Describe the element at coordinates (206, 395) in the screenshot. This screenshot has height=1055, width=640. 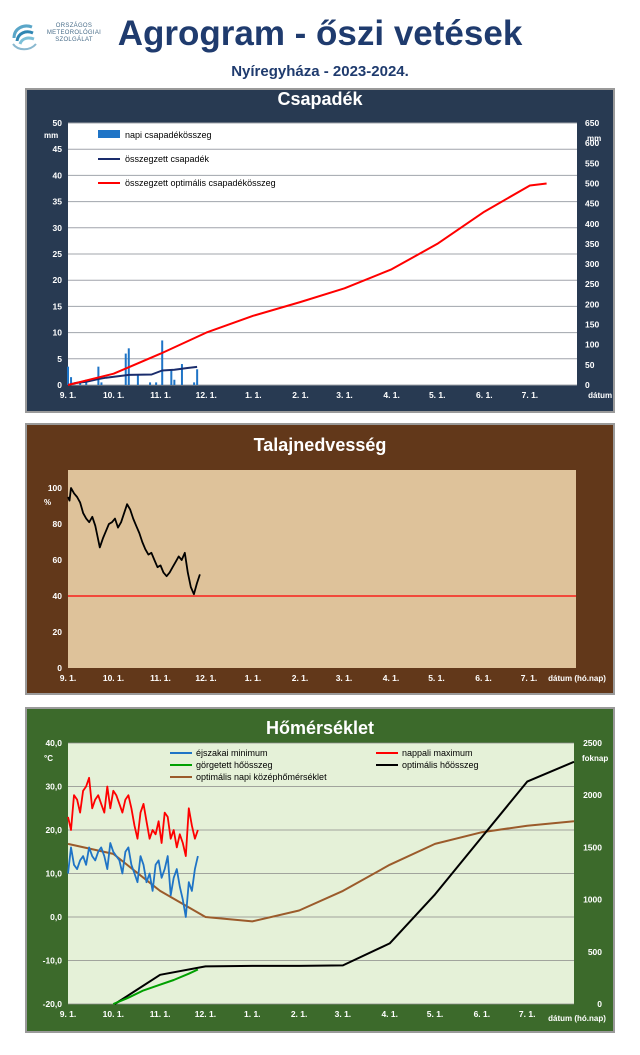
I see `x-tick-label: 12. 1.` at that location.